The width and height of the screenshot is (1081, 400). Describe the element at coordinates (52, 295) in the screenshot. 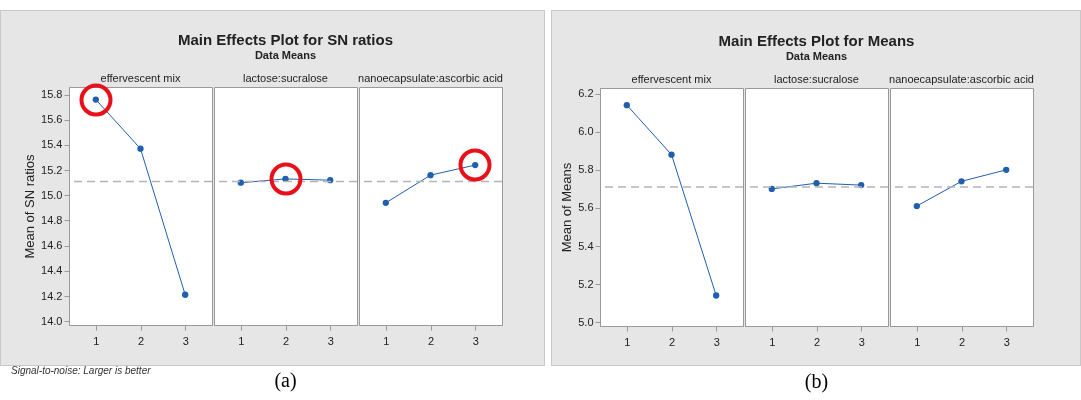

I see `y-tick-label: 14.2` at that location.